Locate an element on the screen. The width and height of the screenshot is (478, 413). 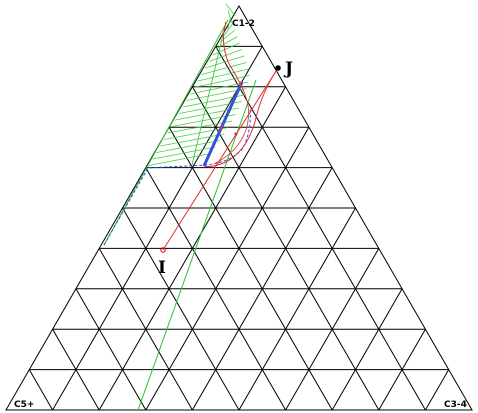
envelope-red-inner is located at coordinates (231, 128).